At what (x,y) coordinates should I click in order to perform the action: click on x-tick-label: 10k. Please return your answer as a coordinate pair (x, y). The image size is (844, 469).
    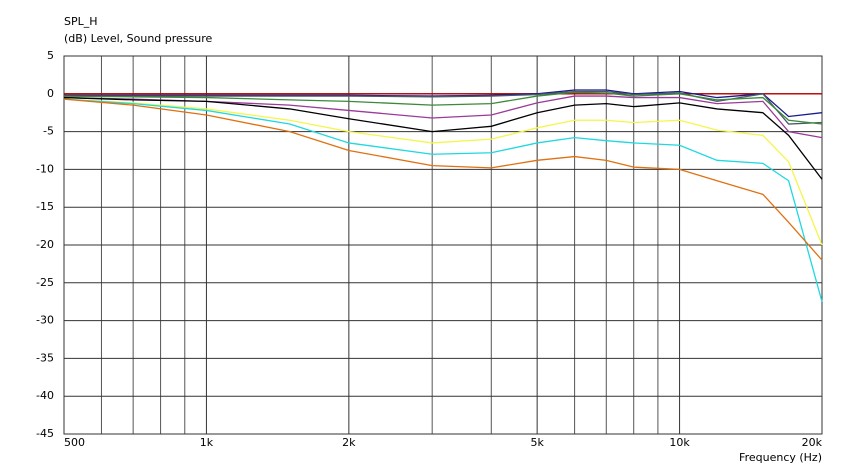
    Looking at the image, I should click on (679, 442).